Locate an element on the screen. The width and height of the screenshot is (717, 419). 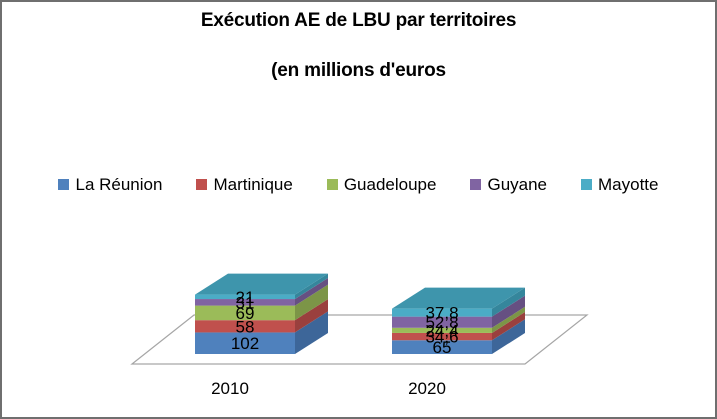
data-label: 24,4 is located at coordinates (441, 330).